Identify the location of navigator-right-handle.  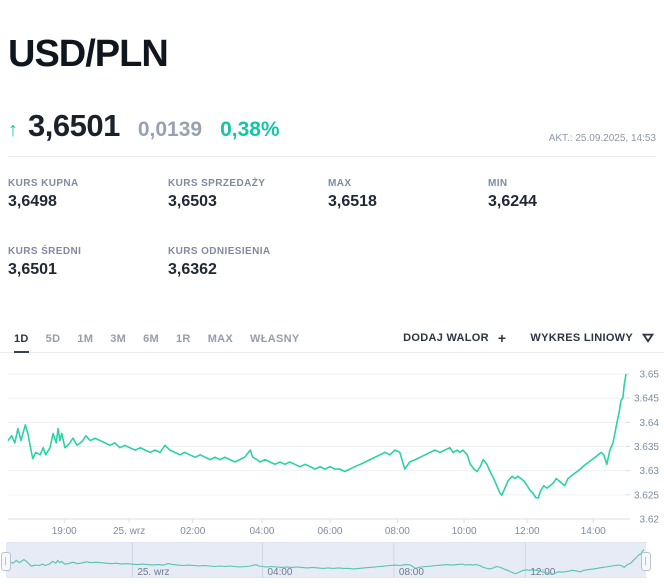
(646, 561).